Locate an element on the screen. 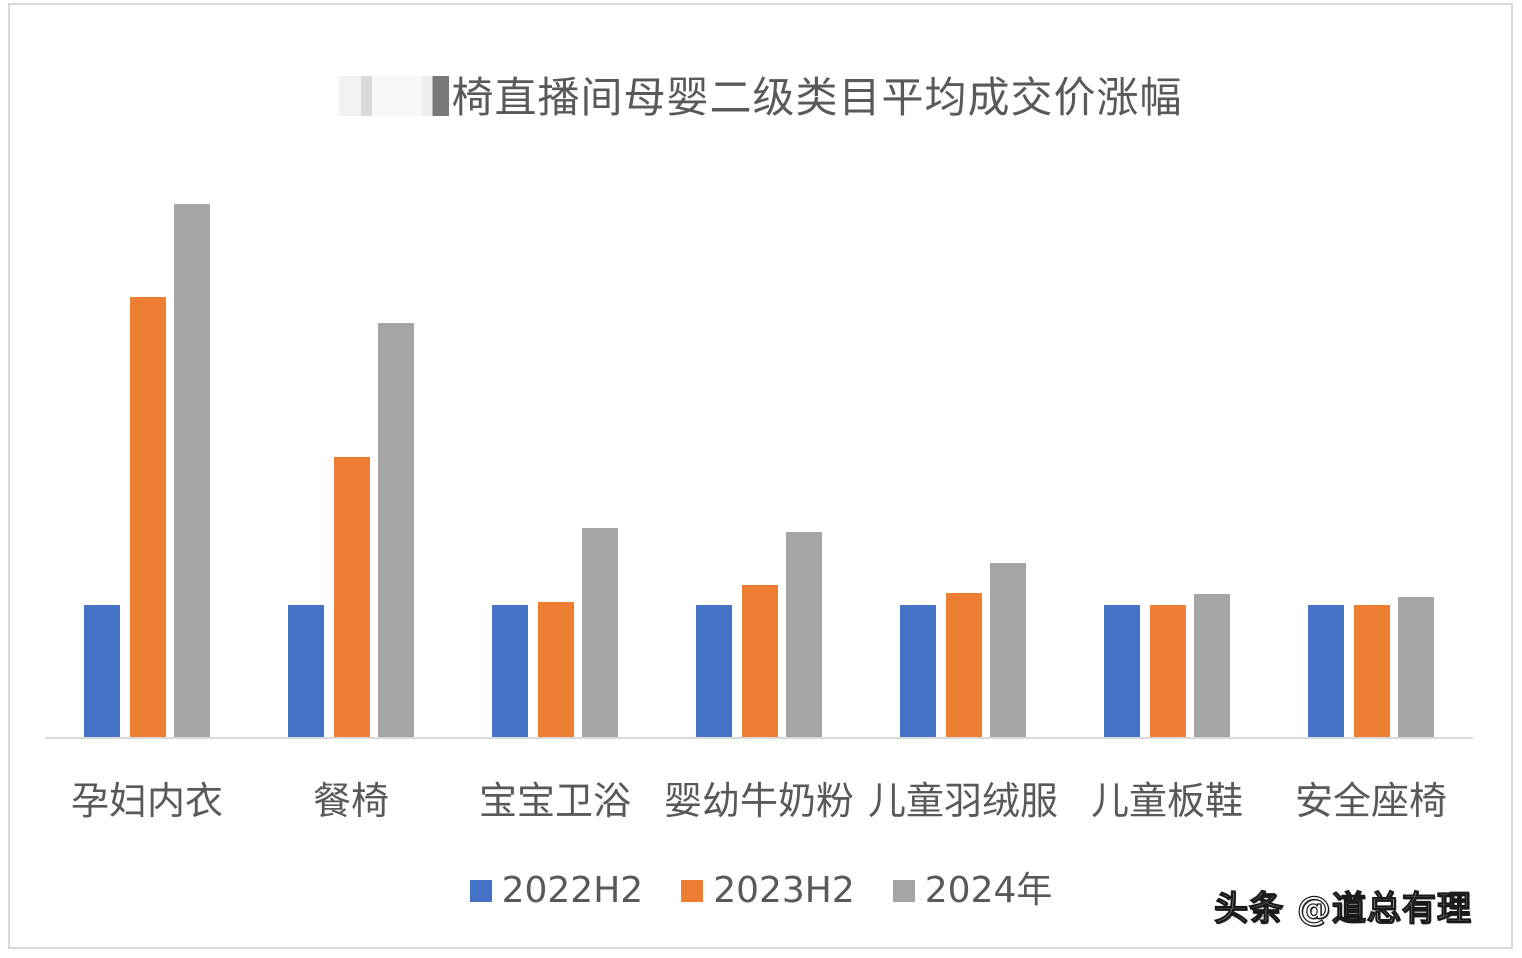 This screenshot has width=1522, height=958. bar-2022H2-婴幼牛奶粉 is located at coordinates (714, 671).